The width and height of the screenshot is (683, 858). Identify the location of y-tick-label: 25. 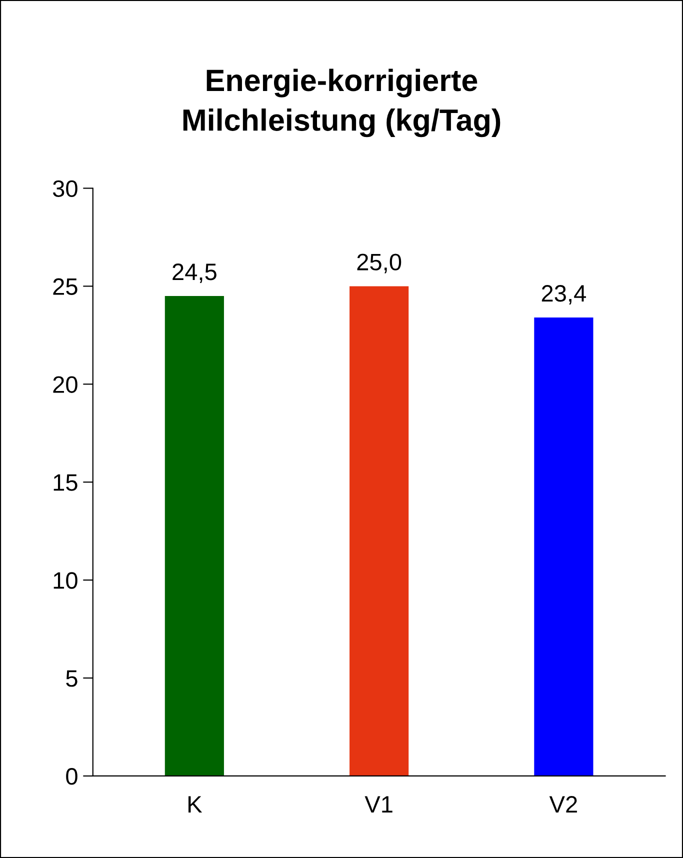
(65, 286).